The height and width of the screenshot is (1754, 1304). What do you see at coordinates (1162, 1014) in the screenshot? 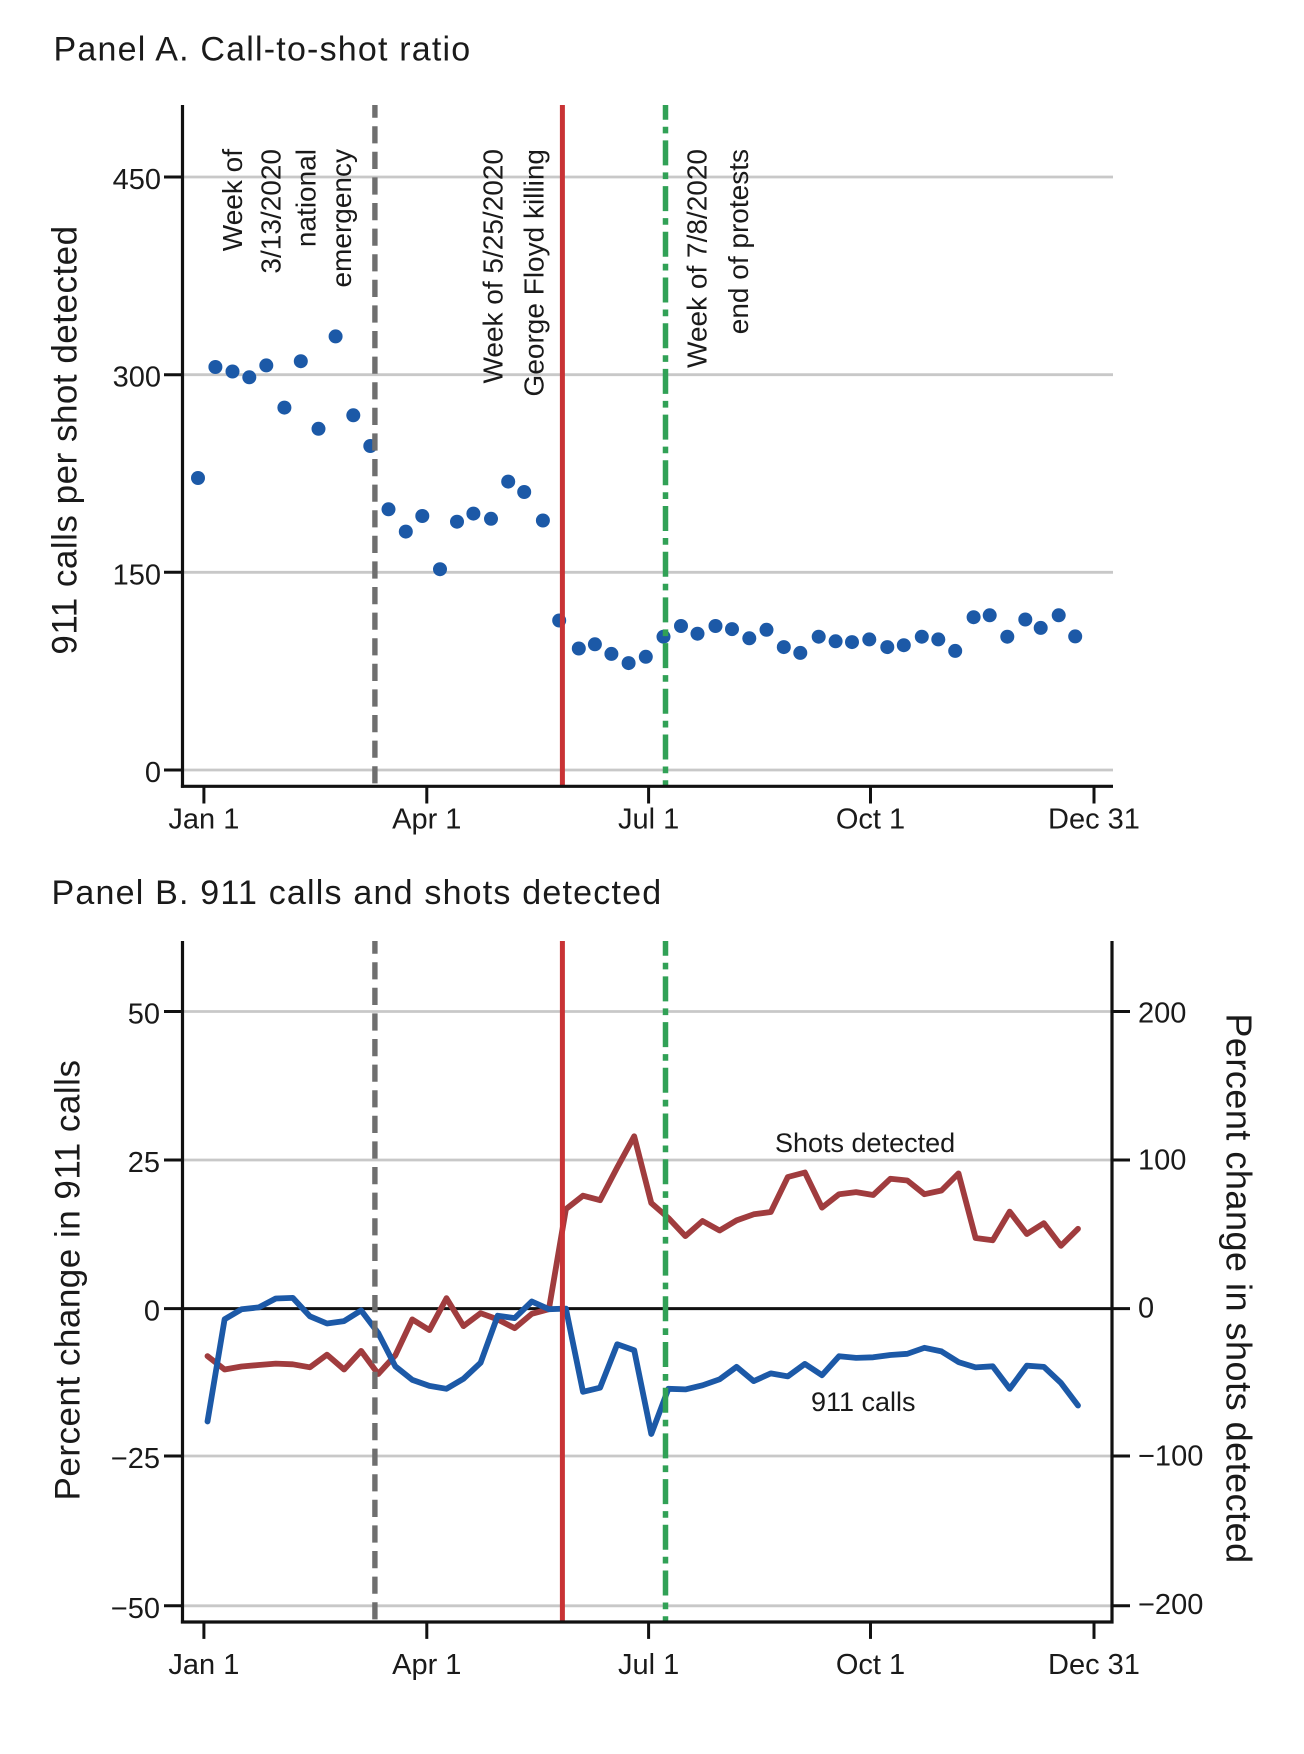
I see `svg-text: 200` at bounding box center [1162, 1014].